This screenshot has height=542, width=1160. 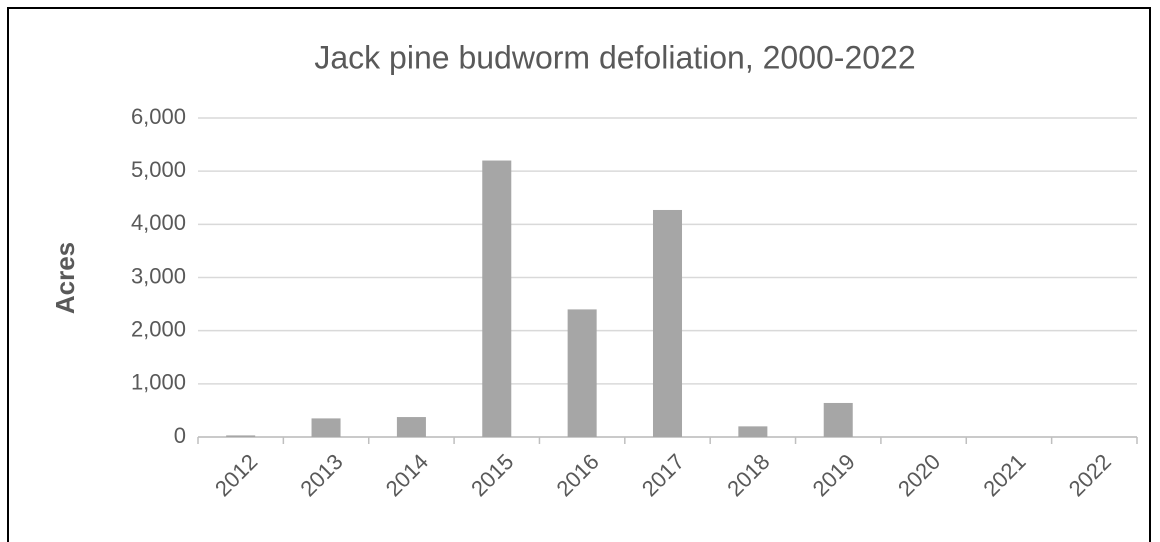 I want to click on x-tick-label: 2012, so click(x=236, y=475).